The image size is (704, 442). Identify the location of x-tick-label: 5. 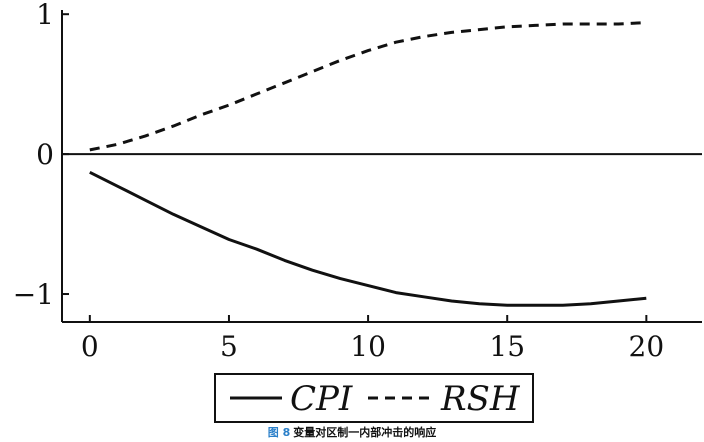
(229, 346).